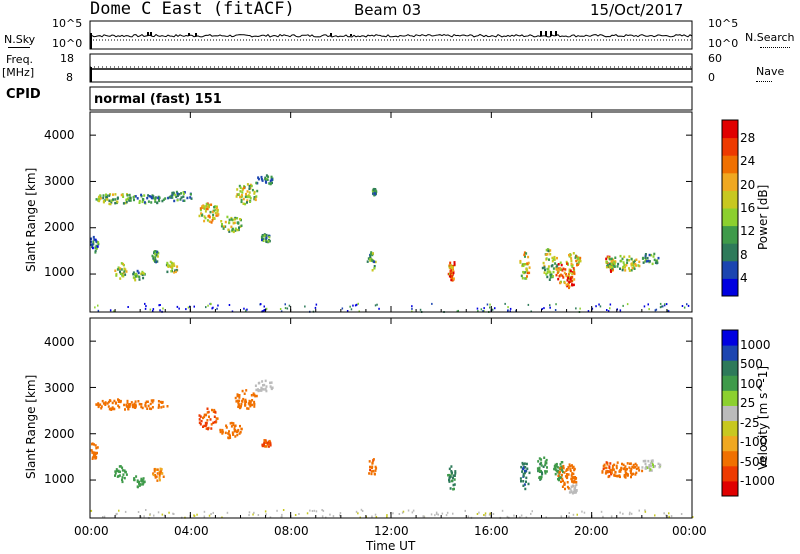 This screenshot has height=554, width=800. What do you see at coordinates (591, 531) in the screenshot?
I see `xtick-label: 20:00` at bounding box center [591, 531].